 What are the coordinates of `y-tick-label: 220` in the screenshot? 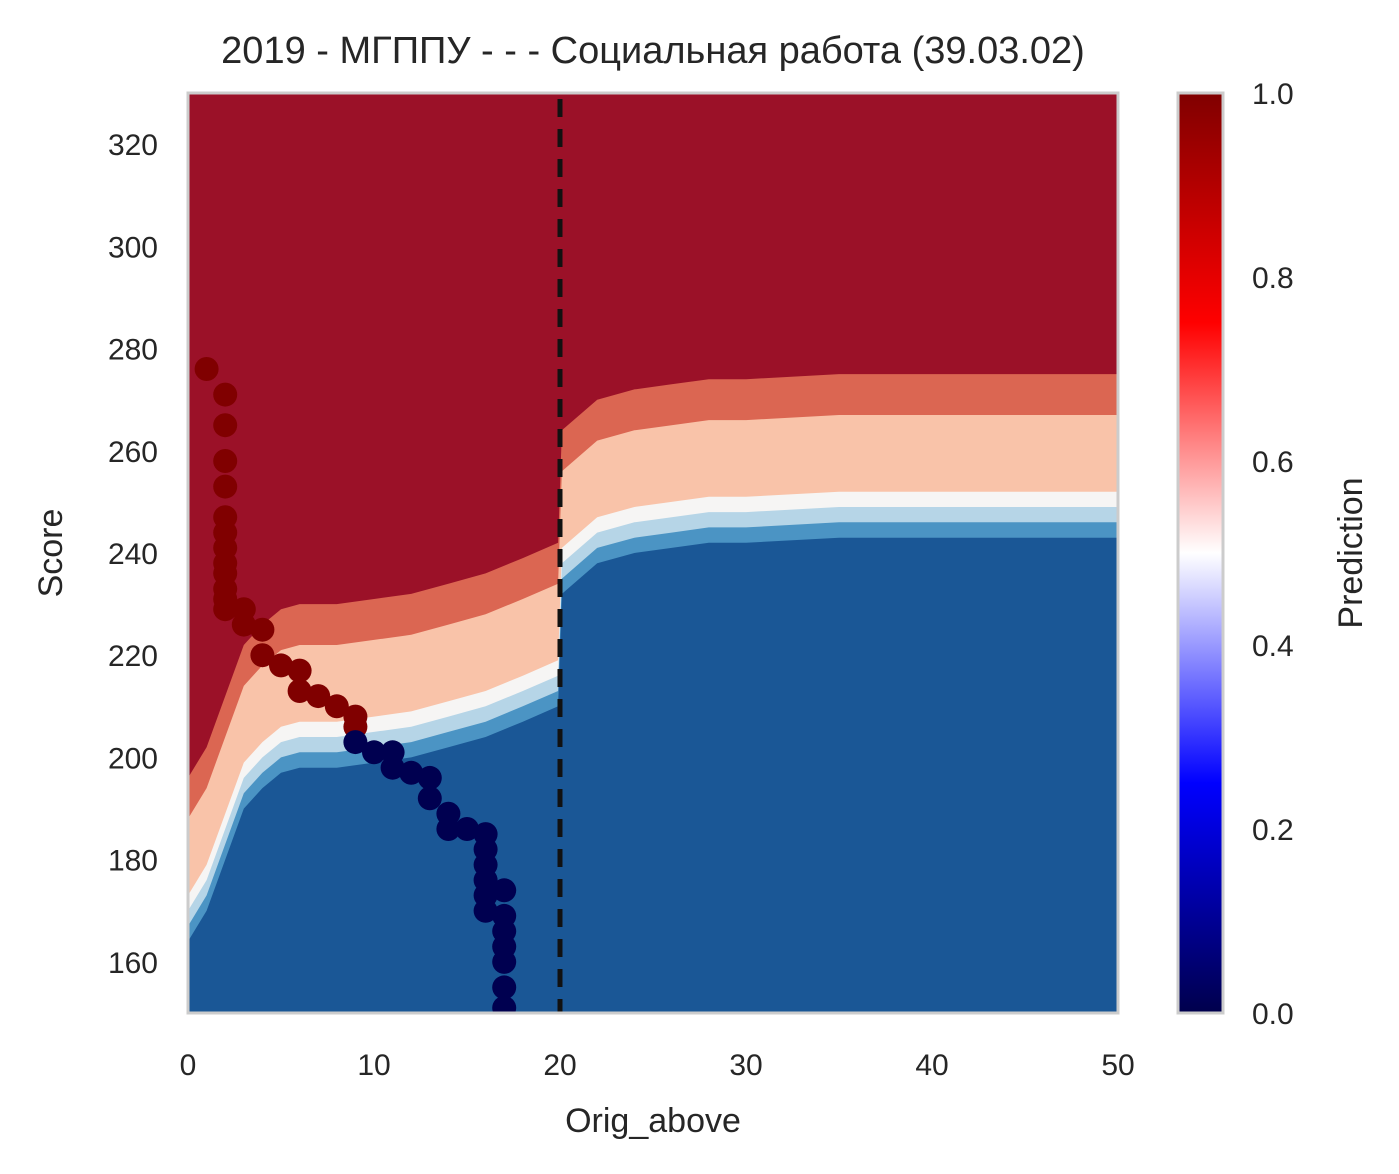 It's located at (133, 656).